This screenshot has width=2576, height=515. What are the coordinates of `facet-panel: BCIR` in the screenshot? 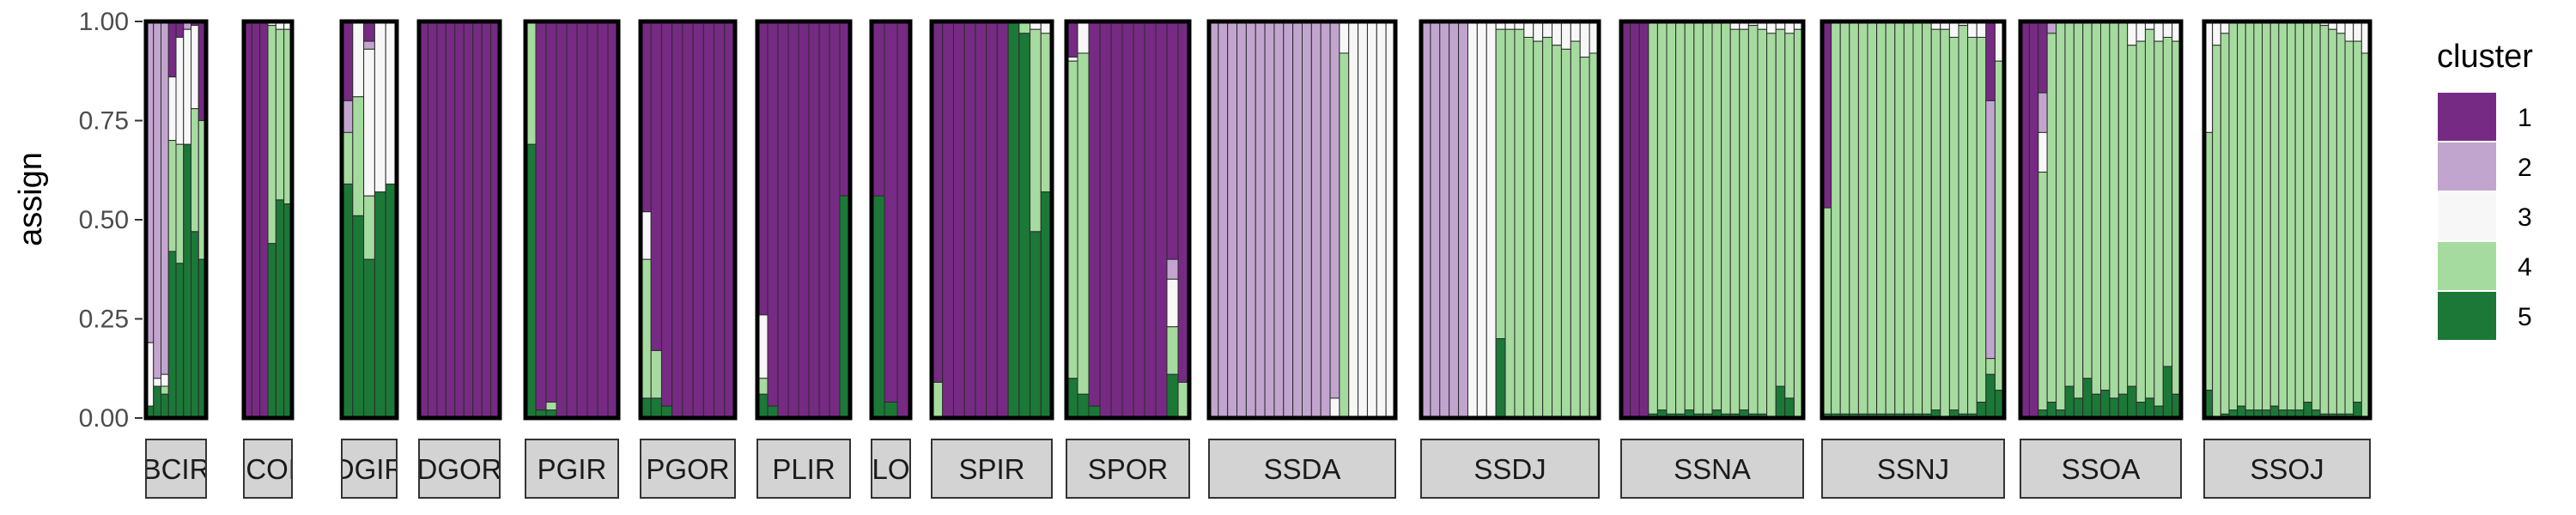 It's located at (176, 259).